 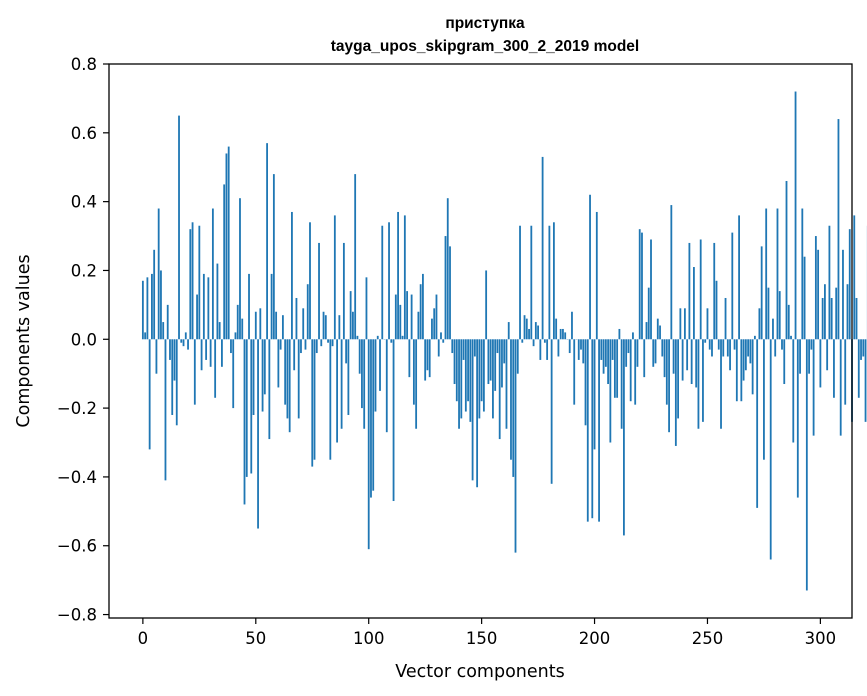 What do you see at coordinates (77, 408) in the screenshot?
I see `y-tick-label: −0.2` at bounding box center [77, 408].